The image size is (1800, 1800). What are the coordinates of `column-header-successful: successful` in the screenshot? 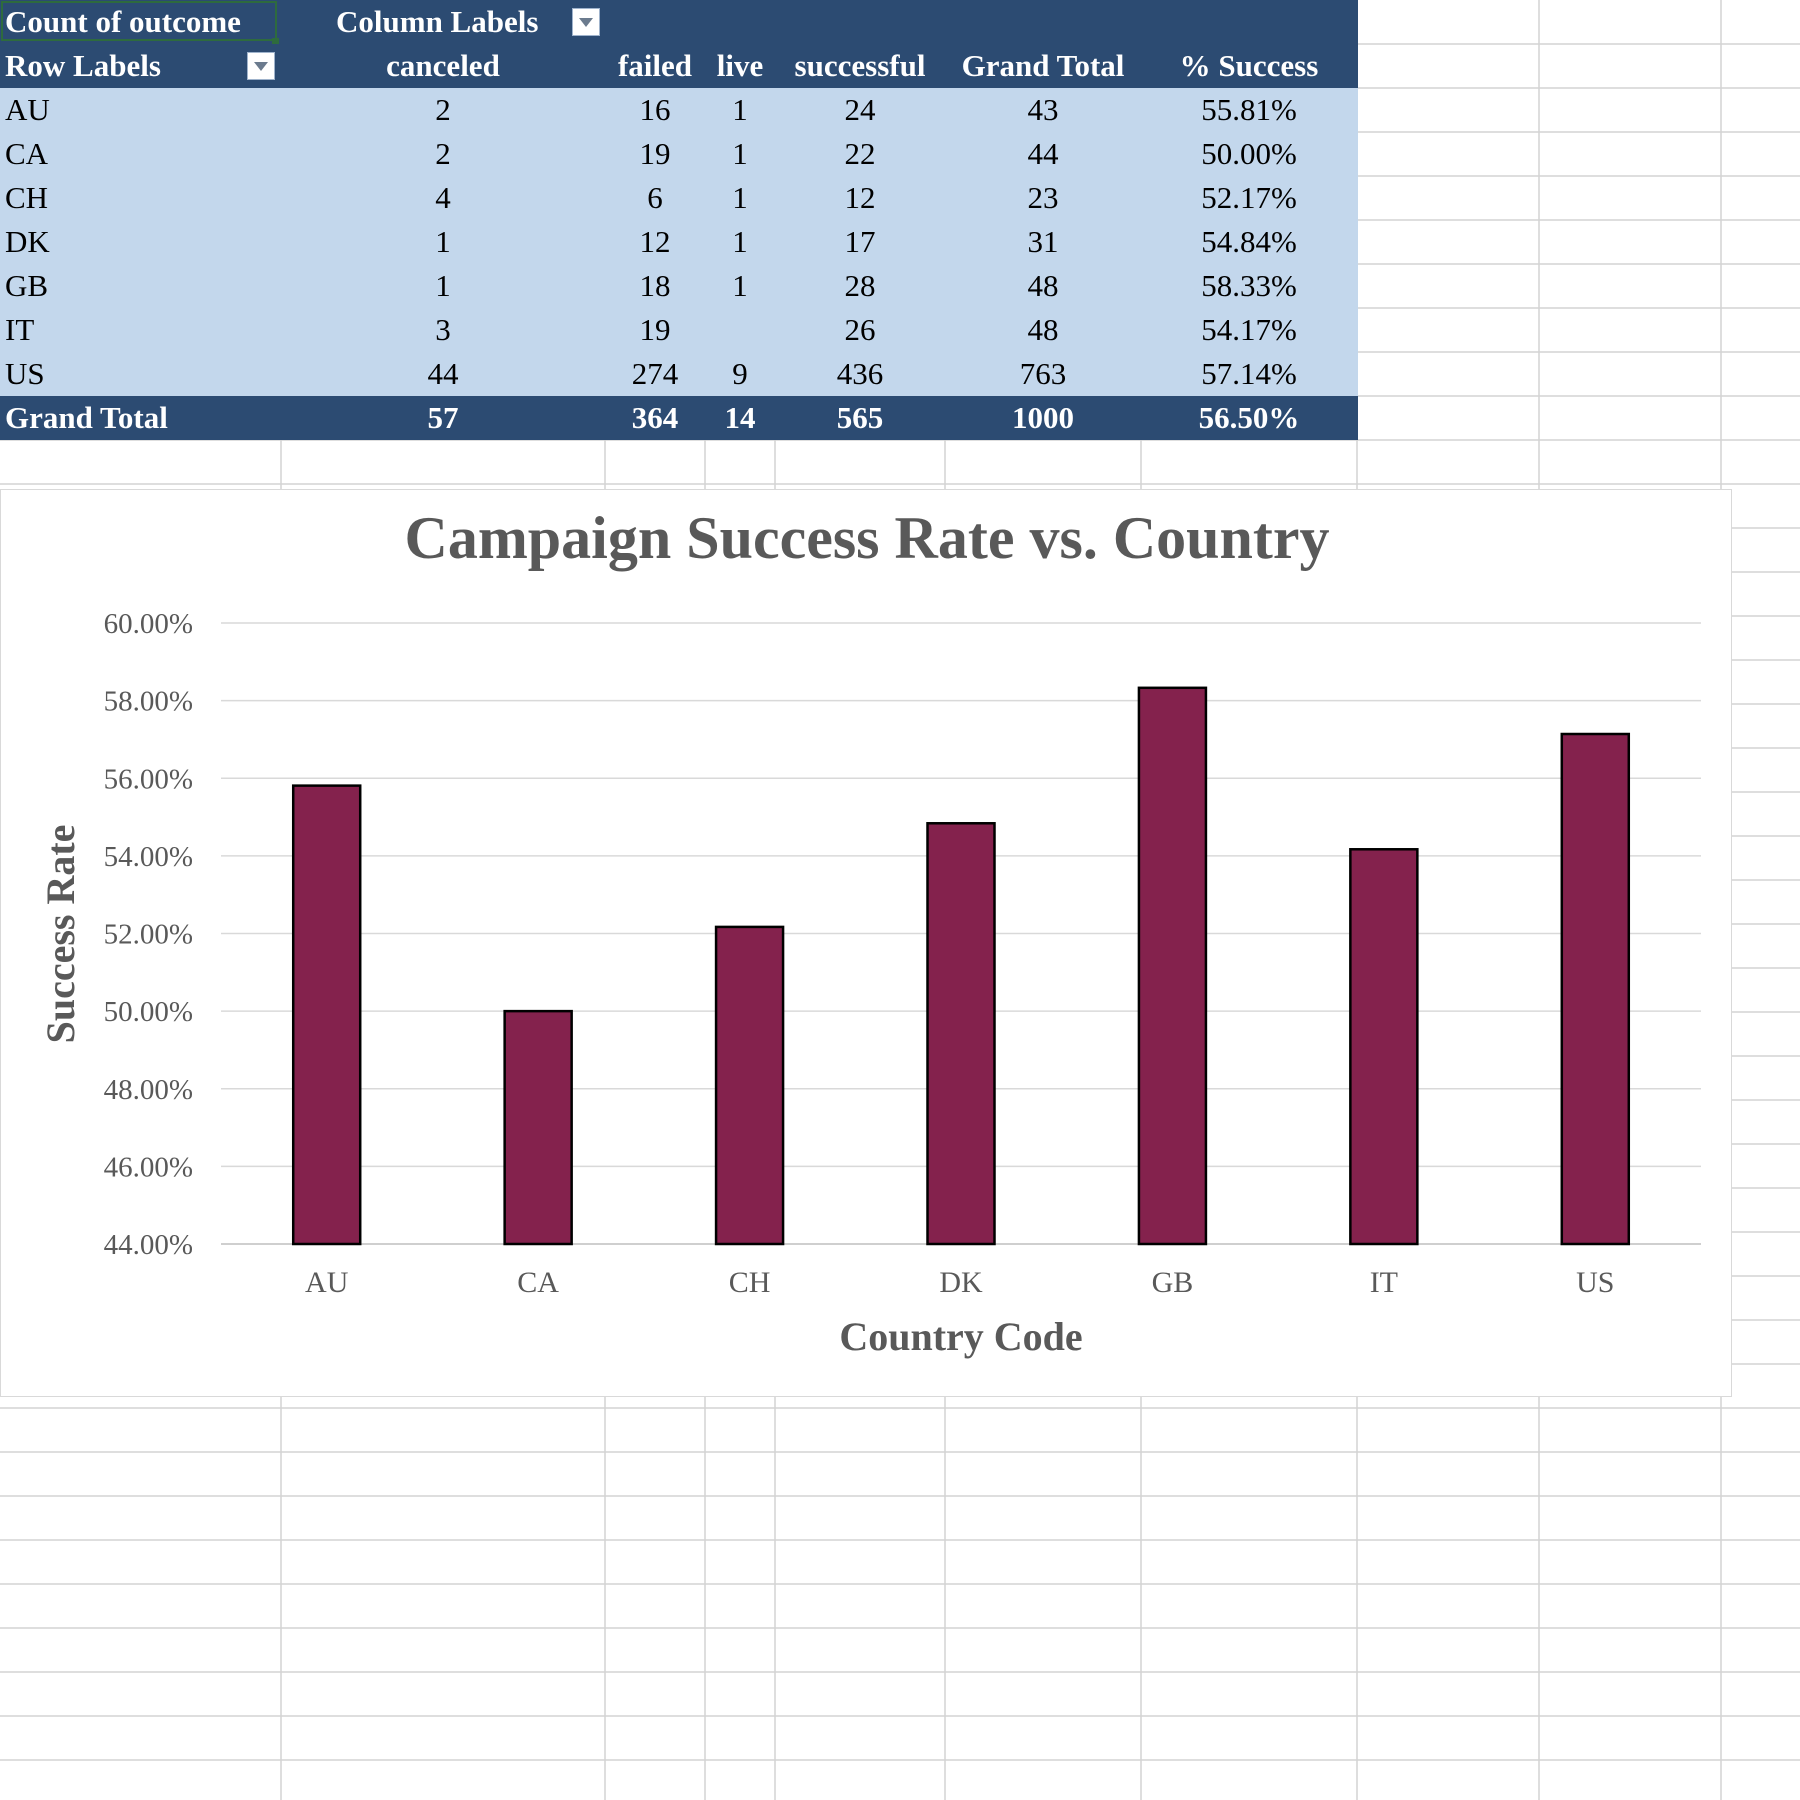 It's located at (860, 65).